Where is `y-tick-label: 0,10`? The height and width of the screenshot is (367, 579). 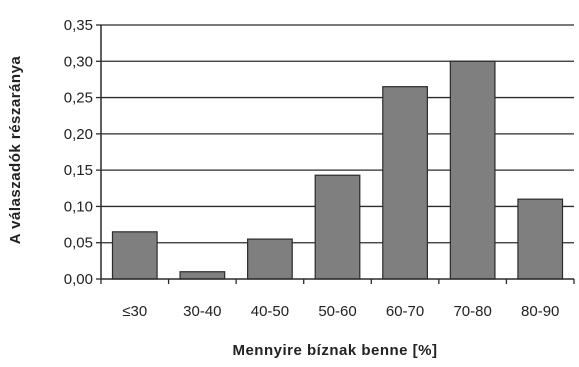 y-tick-label: 0,10 is located at coordinates (78, 206).